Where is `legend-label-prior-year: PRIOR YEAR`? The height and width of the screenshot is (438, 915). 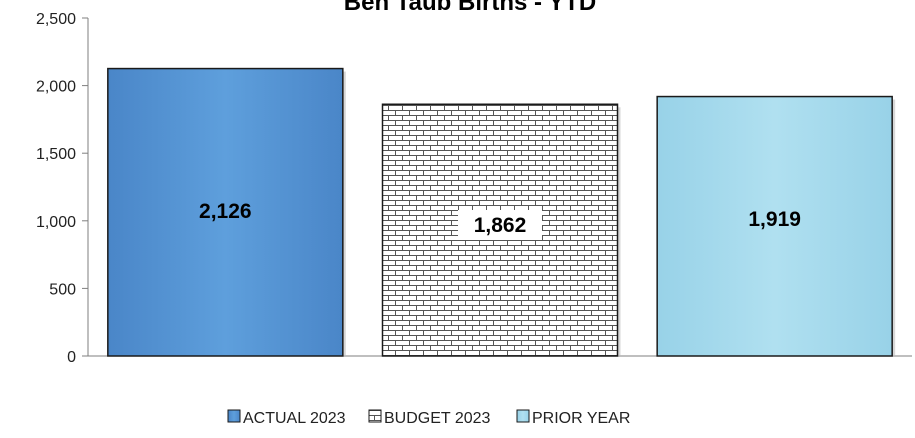
legend-label-prior-year: PRIOR YEAR is located at coordinates (581, 418).